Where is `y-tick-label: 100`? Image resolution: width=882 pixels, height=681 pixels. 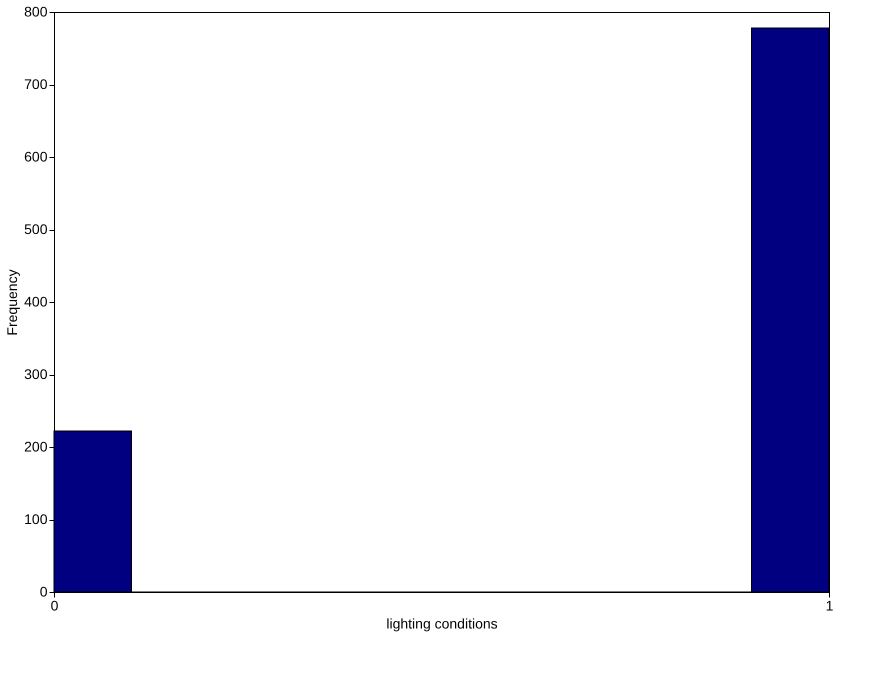 y-tick-label: 100 is located at coordinates (36, 519).